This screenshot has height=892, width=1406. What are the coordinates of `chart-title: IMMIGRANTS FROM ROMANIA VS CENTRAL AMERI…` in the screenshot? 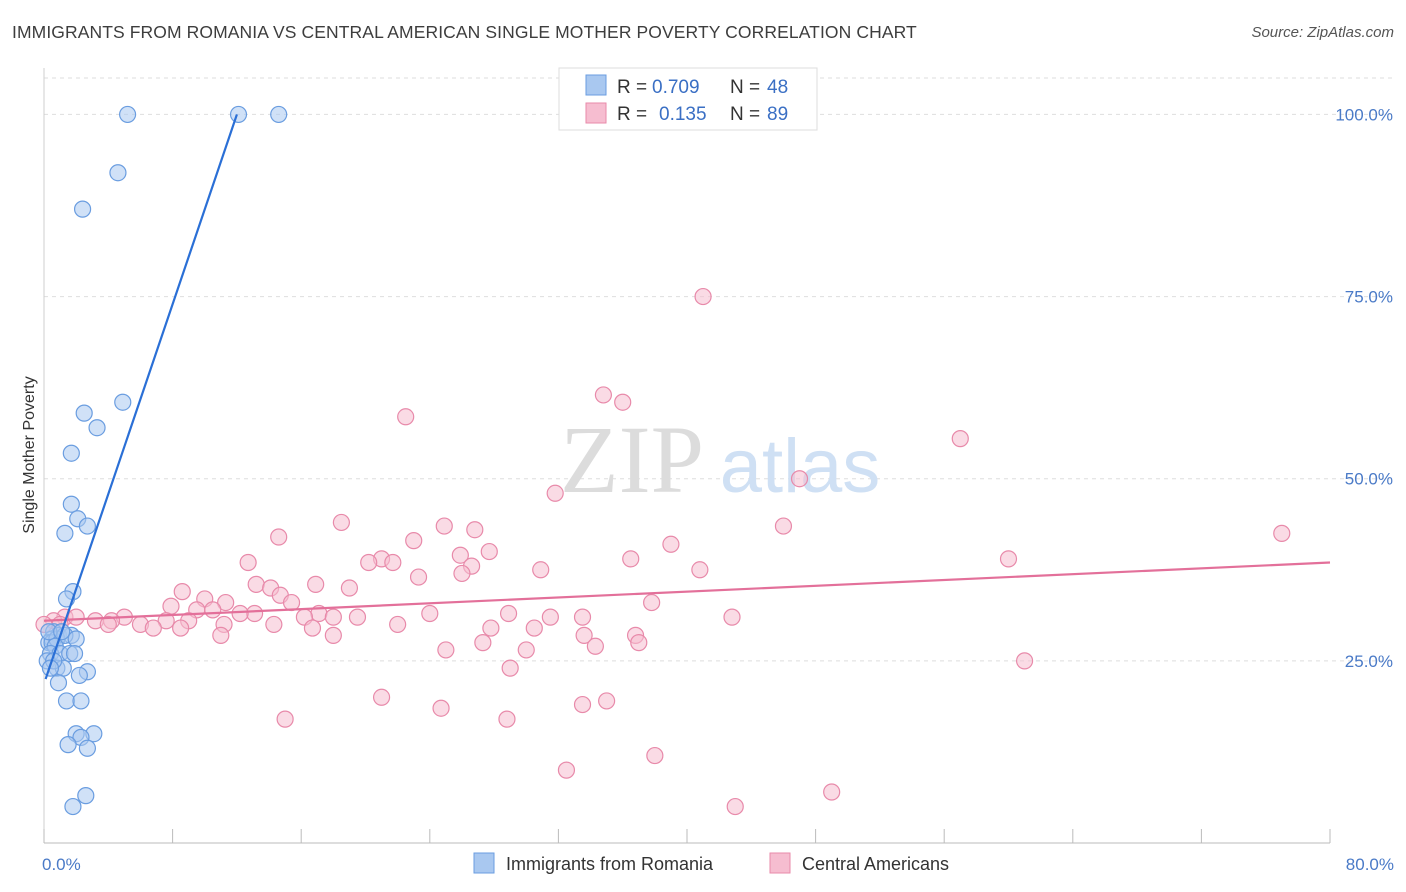 It's located at (464, 32).